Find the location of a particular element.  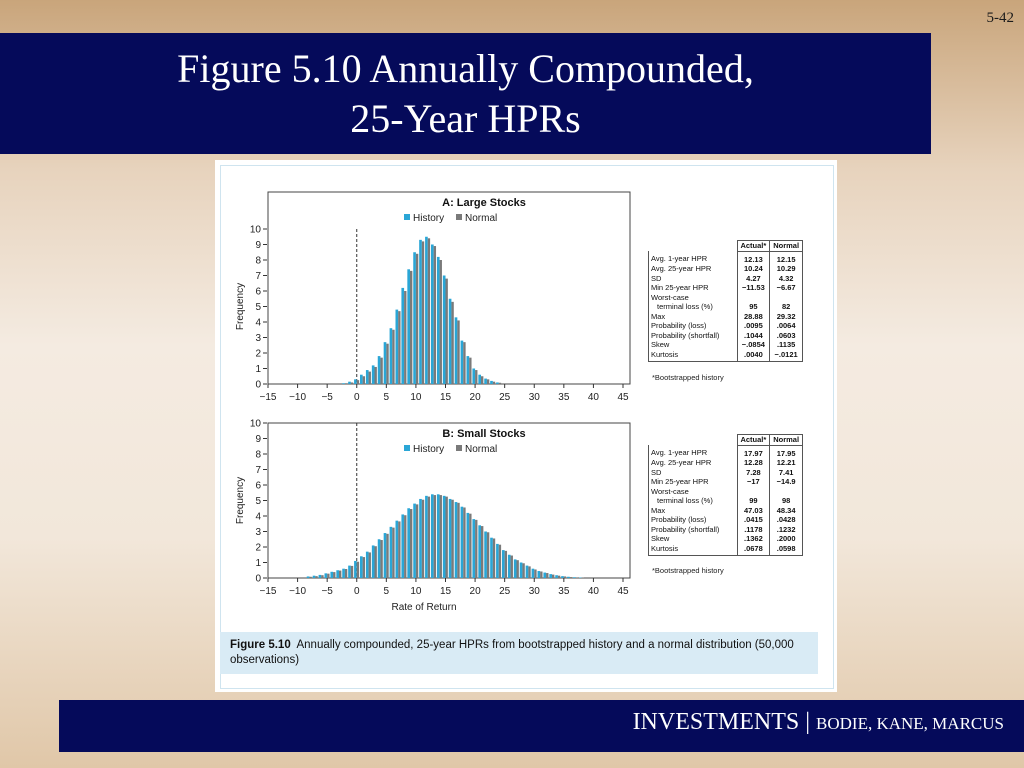

table-cell-value: 4.32 is located at coordinates (786, 278).